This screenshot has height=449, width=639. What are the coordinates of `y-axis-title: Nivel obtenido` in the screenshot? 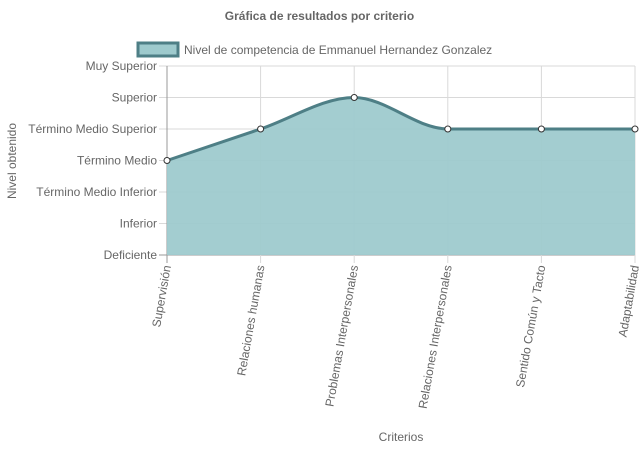 It's located at (12, 161).